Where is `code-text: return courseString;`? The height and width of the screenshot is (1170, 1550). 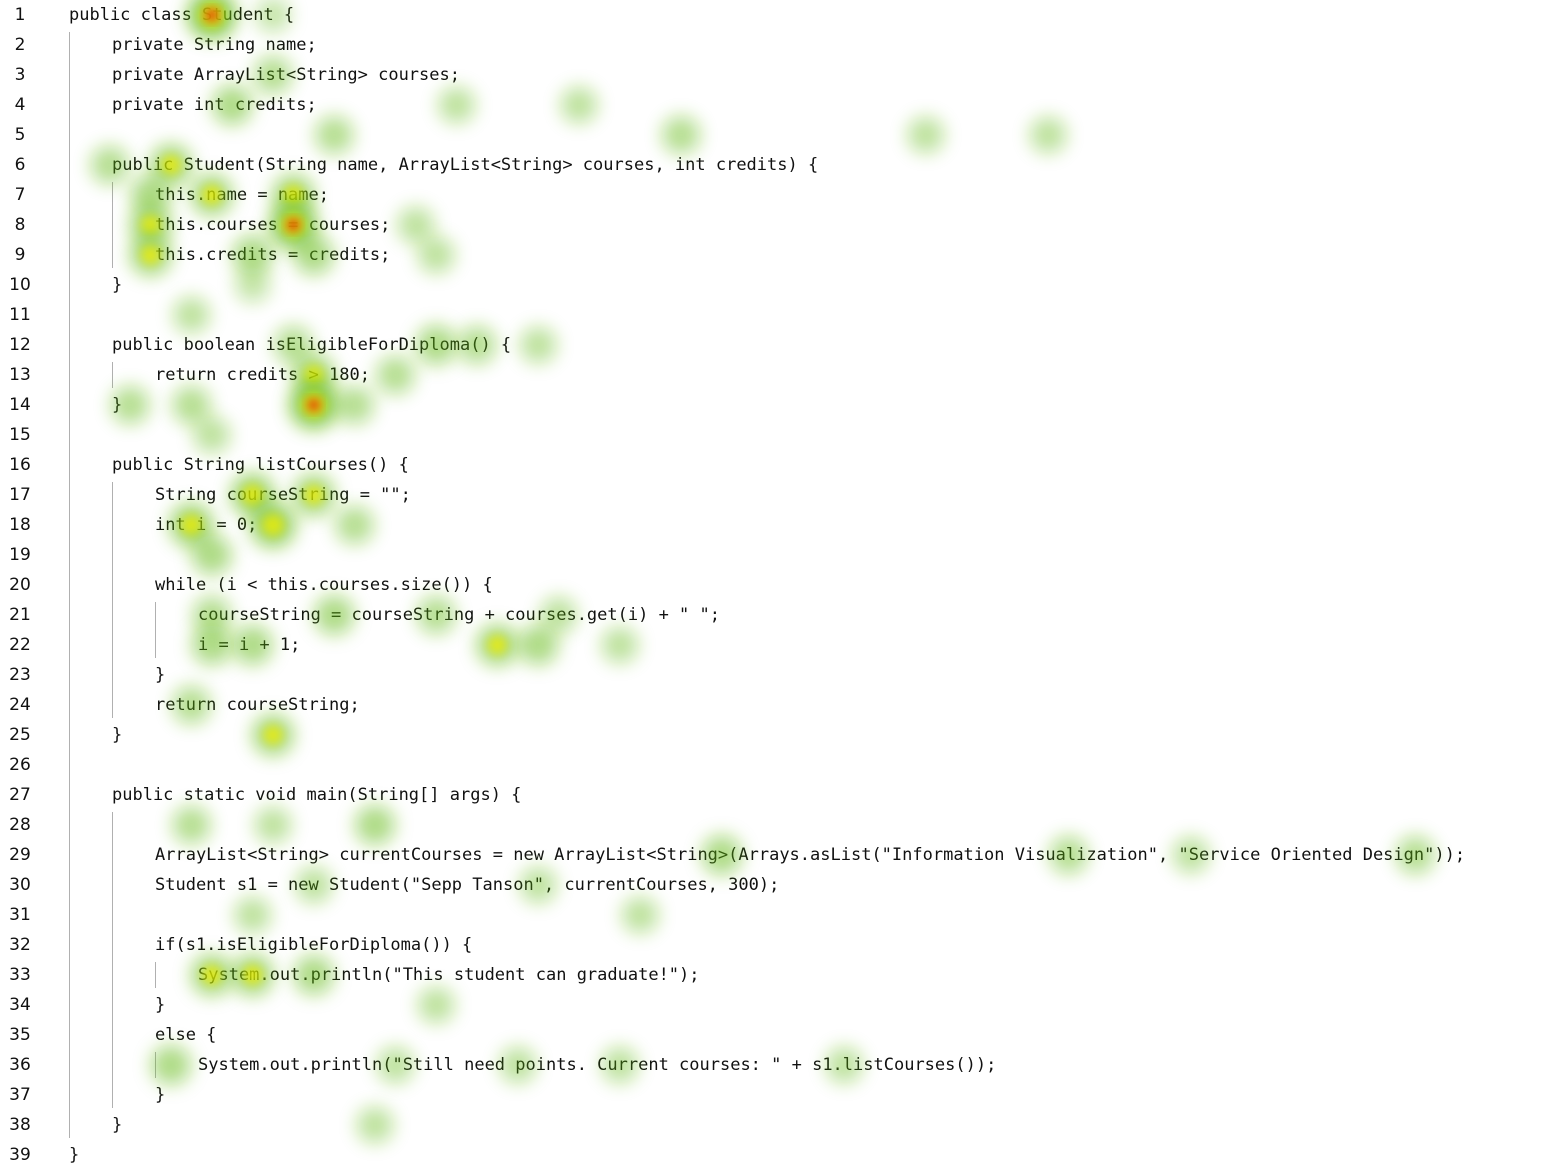
code-text: return courseString; is located at coordinates (257, 705).